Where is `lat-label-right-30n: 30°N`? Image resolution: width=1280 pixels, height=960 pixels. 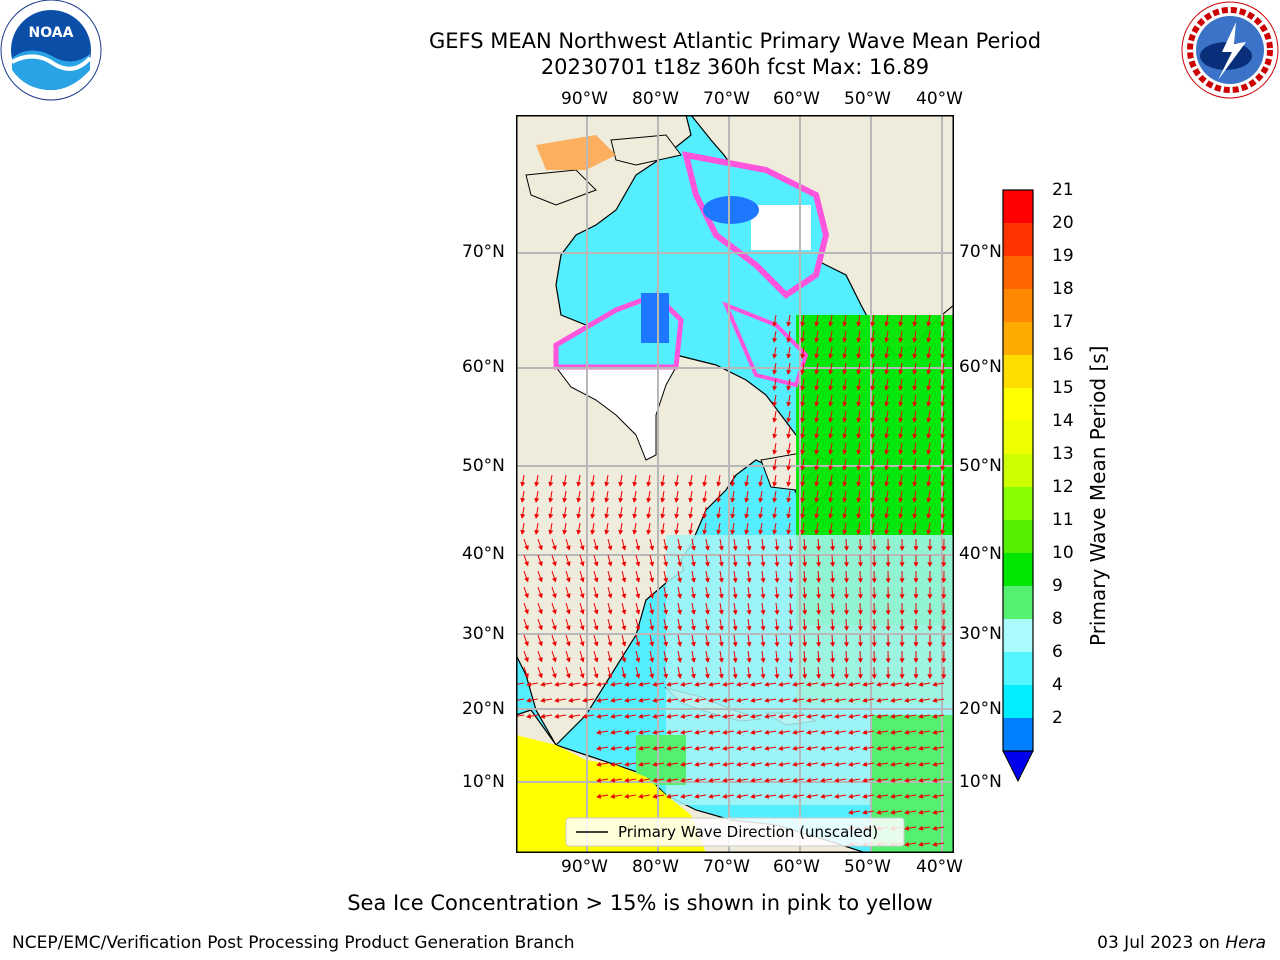 lat-label-right-30n: 30°N is located at coordinates (980, 634).